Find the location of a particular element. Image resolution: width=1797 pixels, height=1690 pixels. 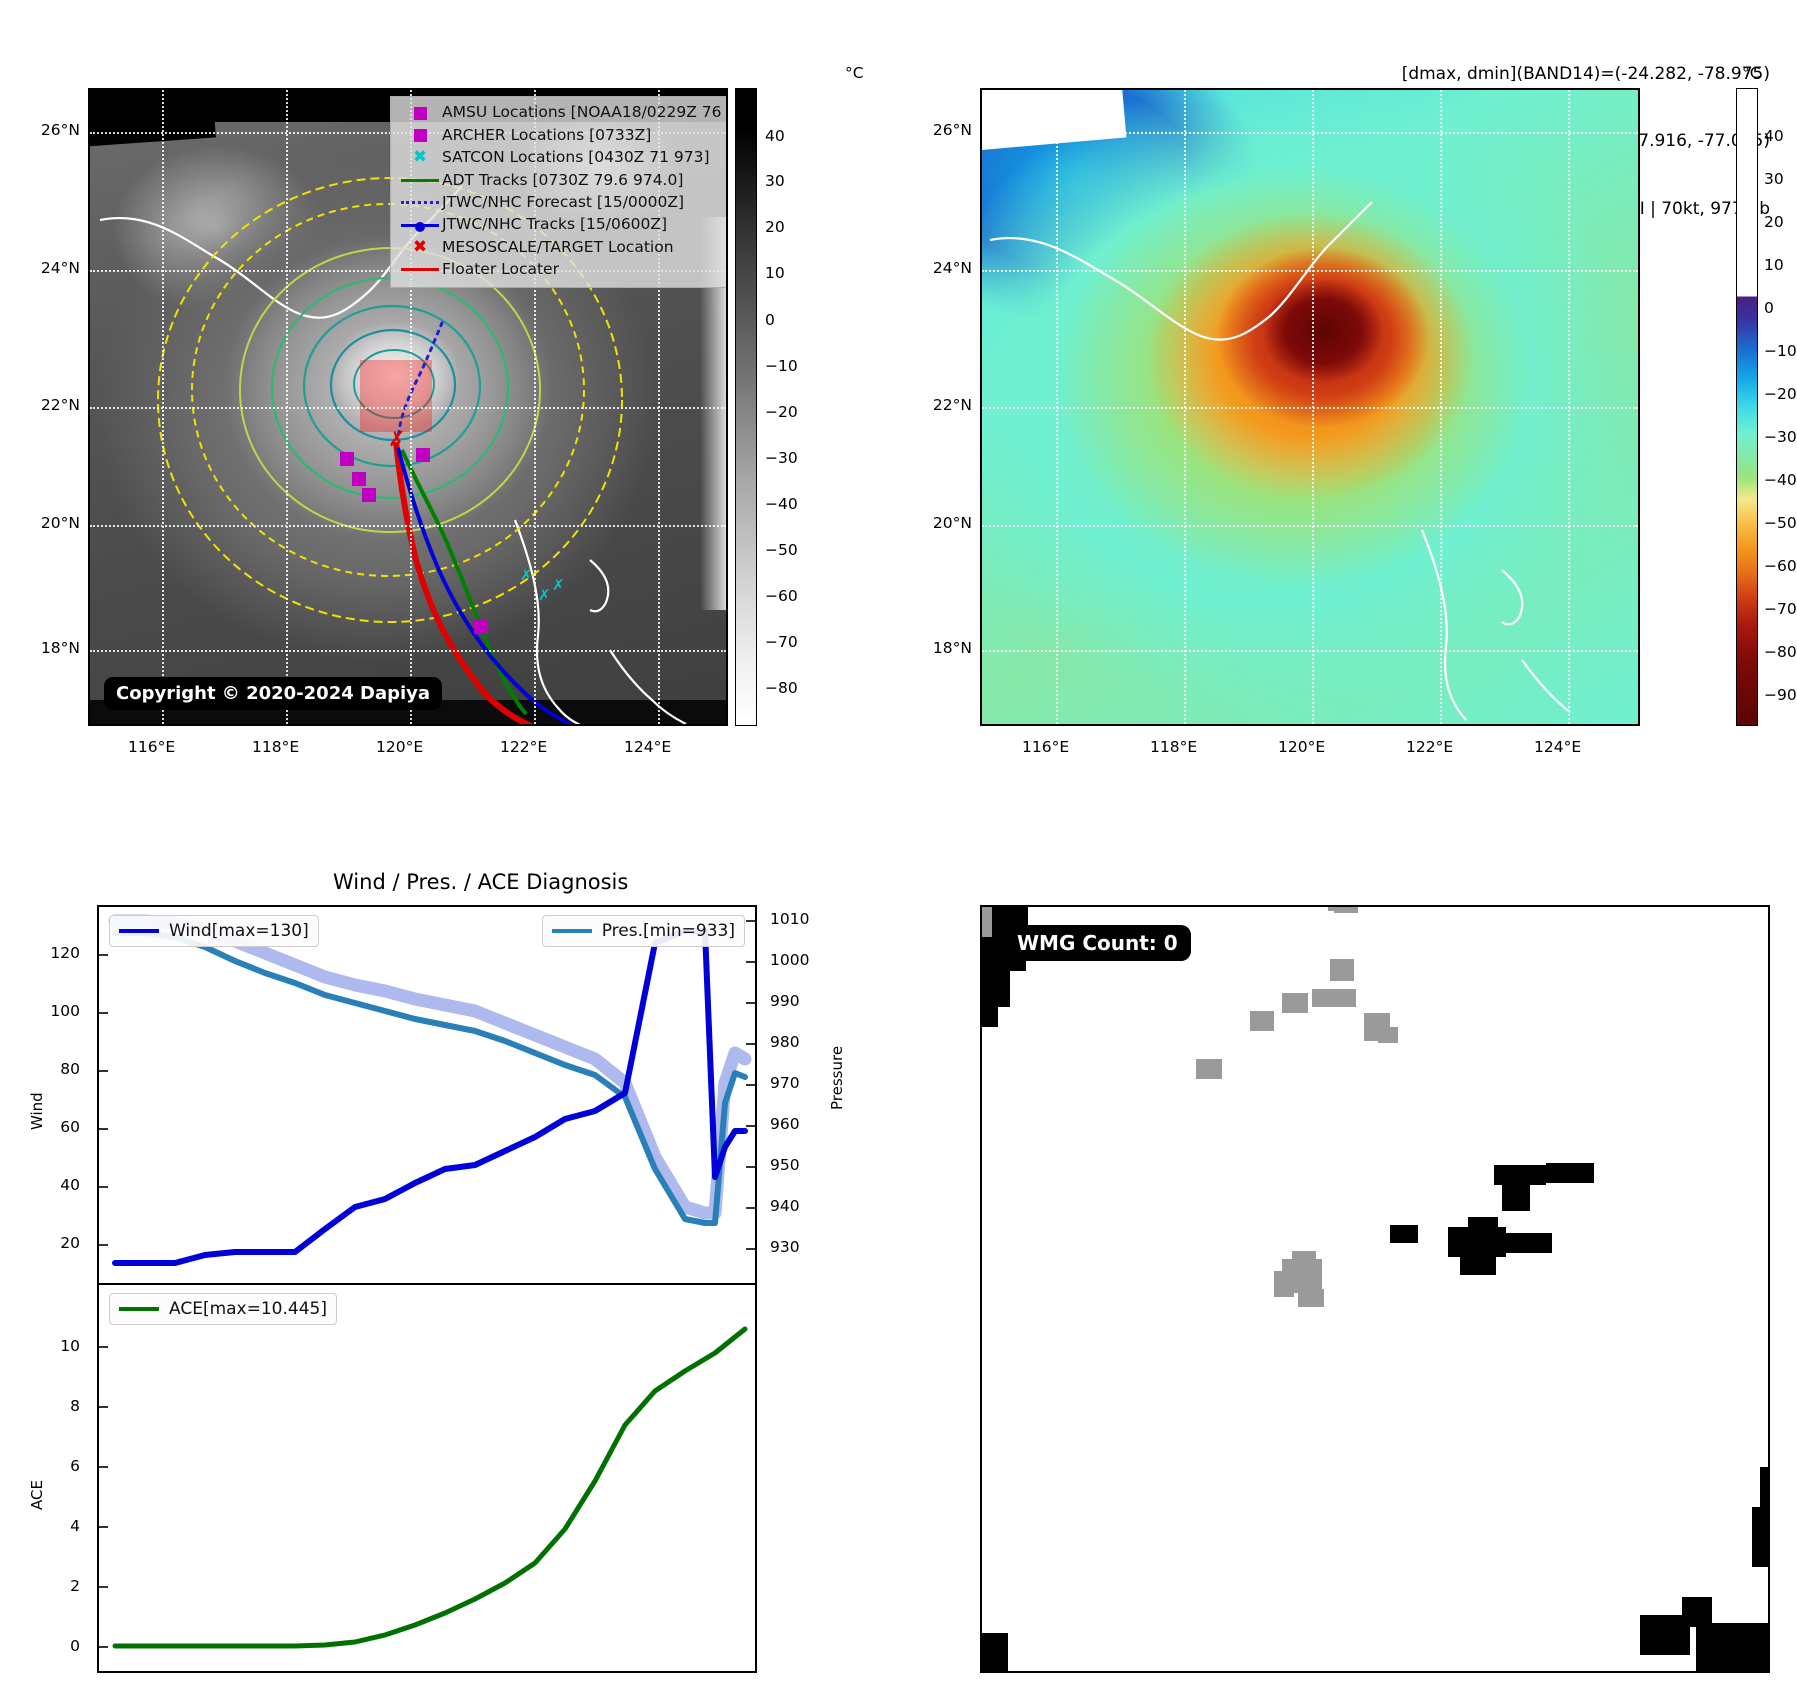

legend-label: JTWC/NHC Forecast [15/0000Z] is located at coordinates (563, 202).